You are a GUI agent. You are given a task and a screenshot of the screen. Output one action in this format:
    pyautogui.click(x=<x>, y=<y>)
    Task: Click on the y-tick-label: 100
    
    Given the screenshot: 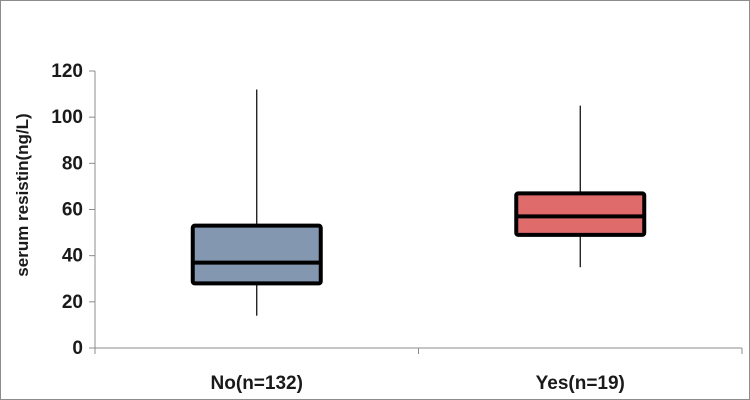 What is the action you would take?
    pyautogui.click(x=67, y=117)
    